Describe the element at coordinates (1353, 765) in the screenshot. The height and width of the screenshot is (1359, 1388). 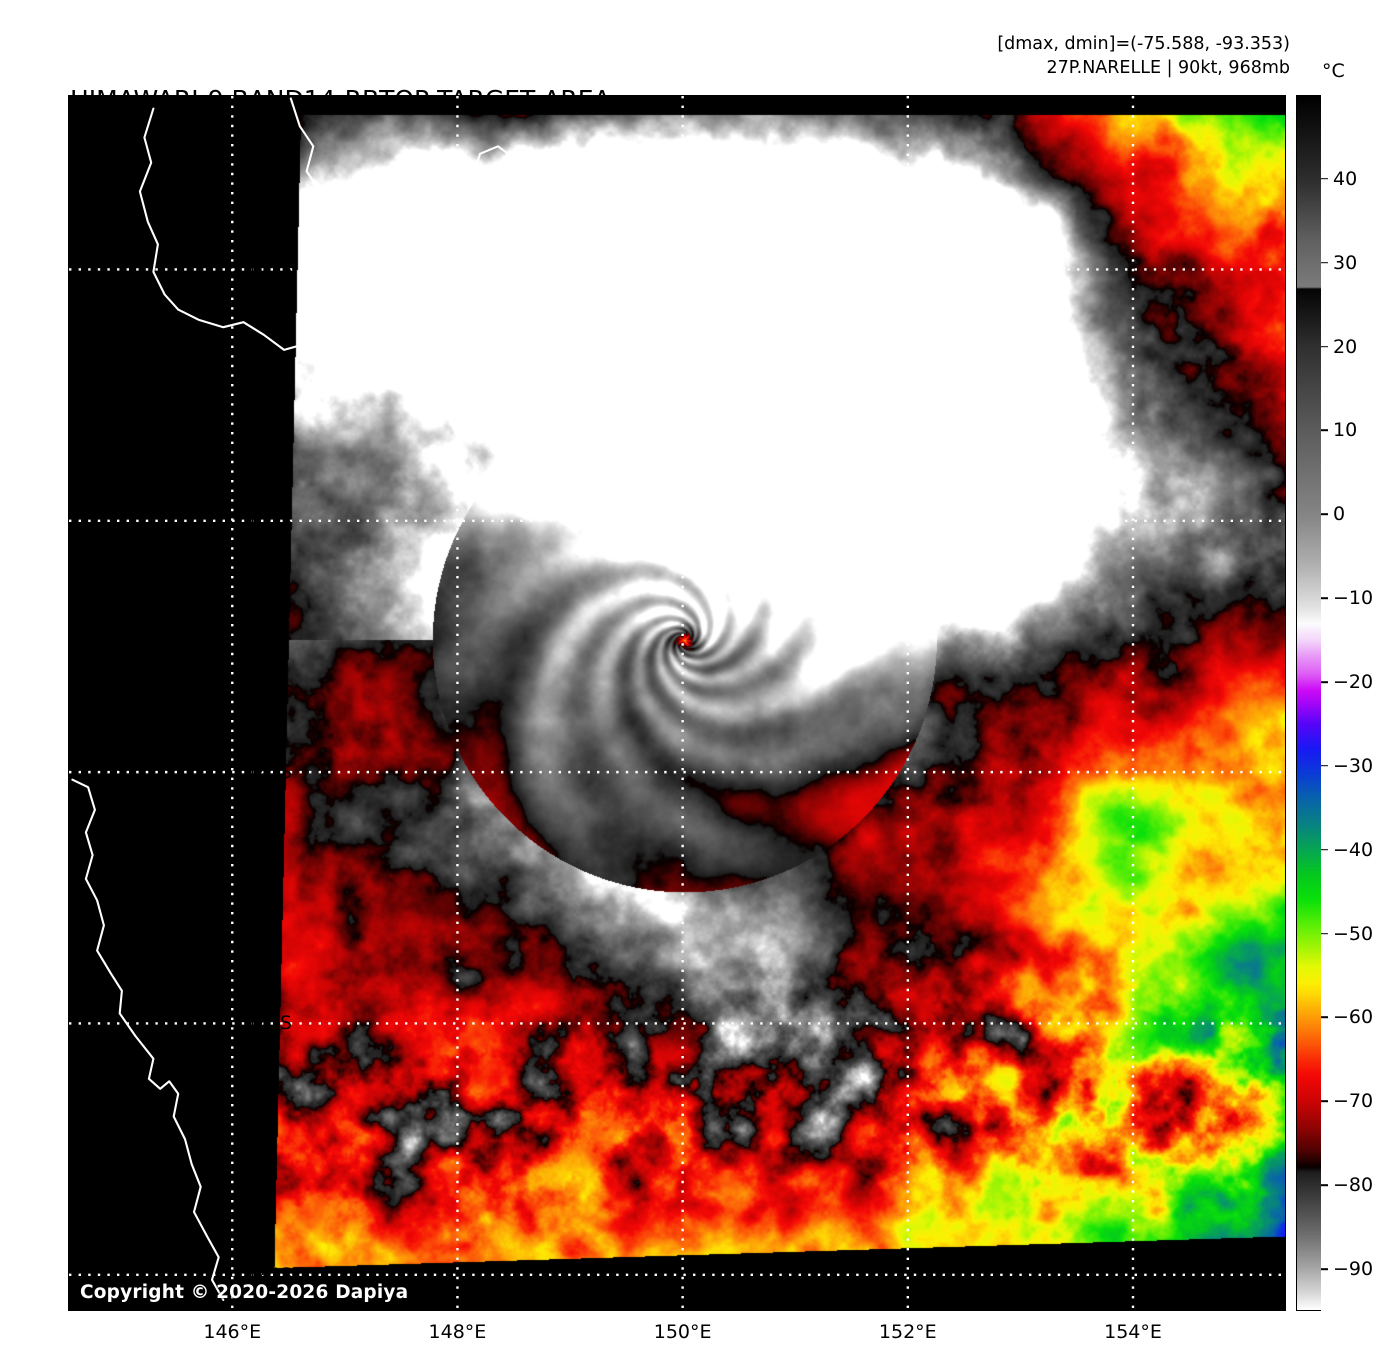
I see `colorbar-tick-label: −30` at that location.